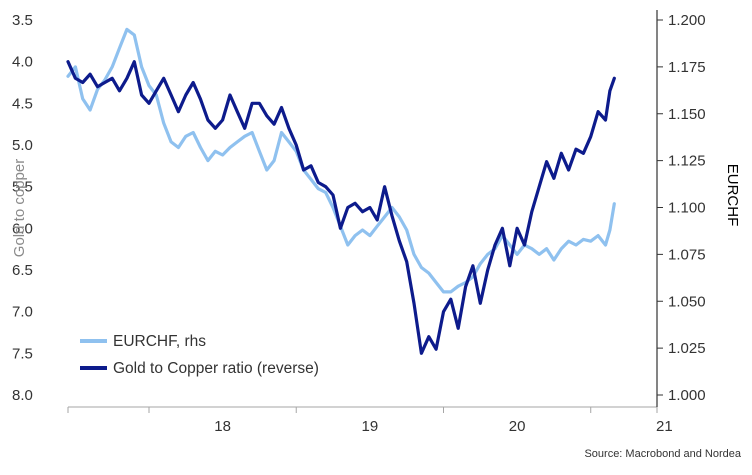 The height and width of the screenshot is (475, 752). I want to click on left-tick-label: 6.5, so click(22, 270).